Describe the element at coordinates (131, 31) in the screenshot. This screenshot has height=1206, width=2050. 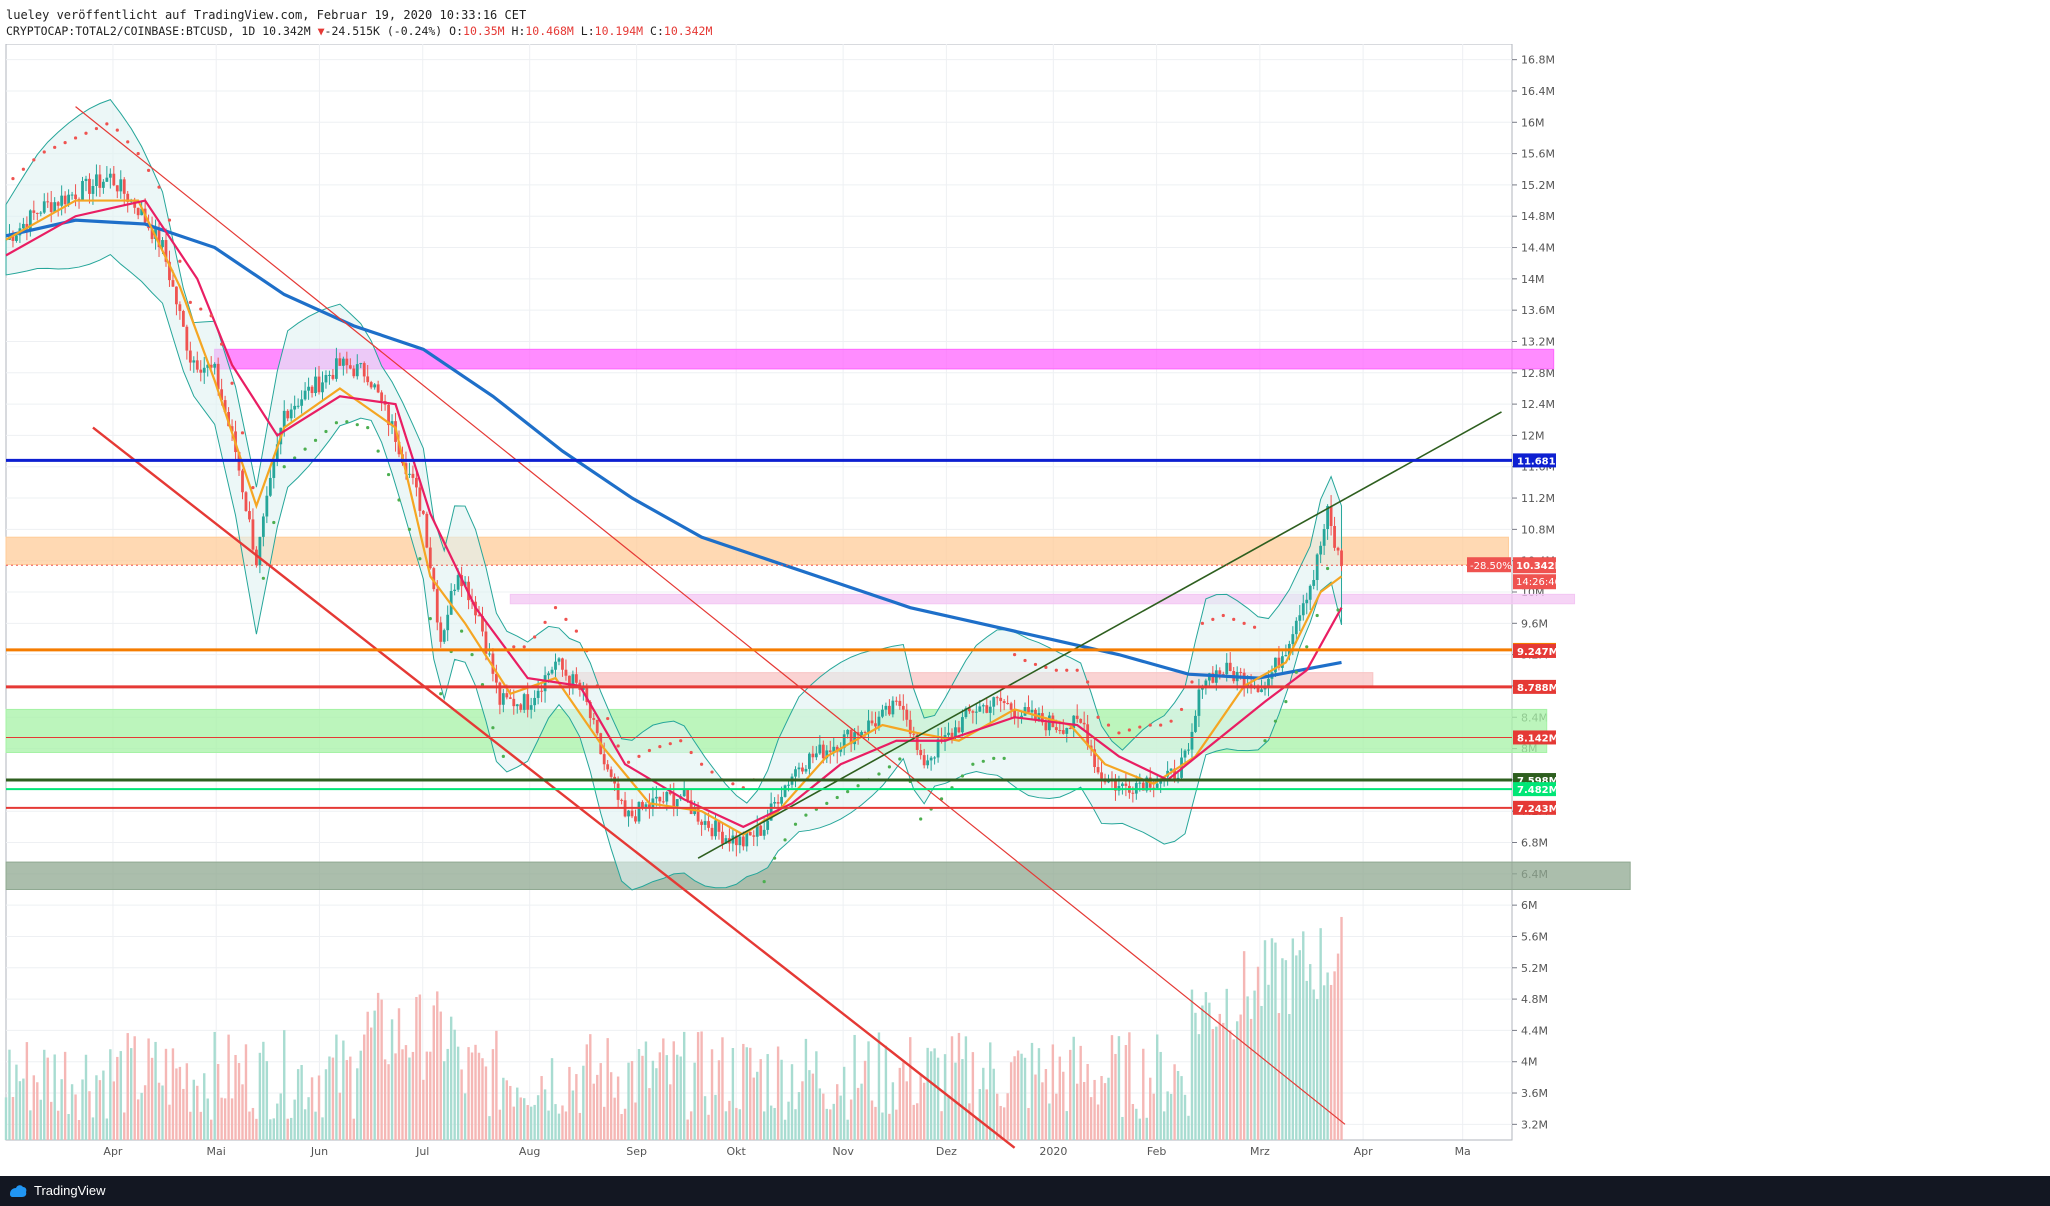
I see `symbol-name: CRYPTOCAP:TOTAL2/COINBASE:BTCUSD, 1D` at that location.